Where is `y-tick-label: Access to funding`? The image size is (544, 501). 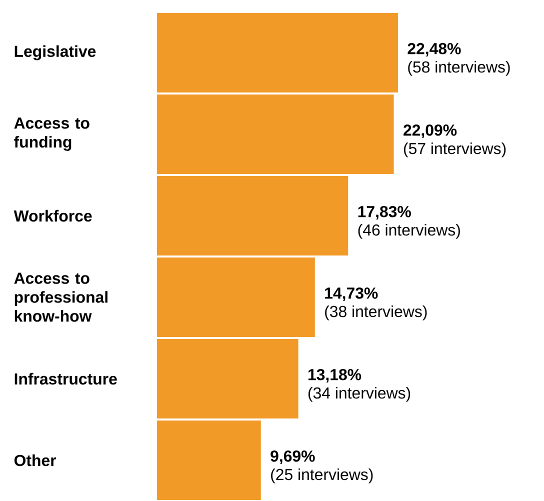
y-tick-label: Access to funding is located at coordinates (52, 134).